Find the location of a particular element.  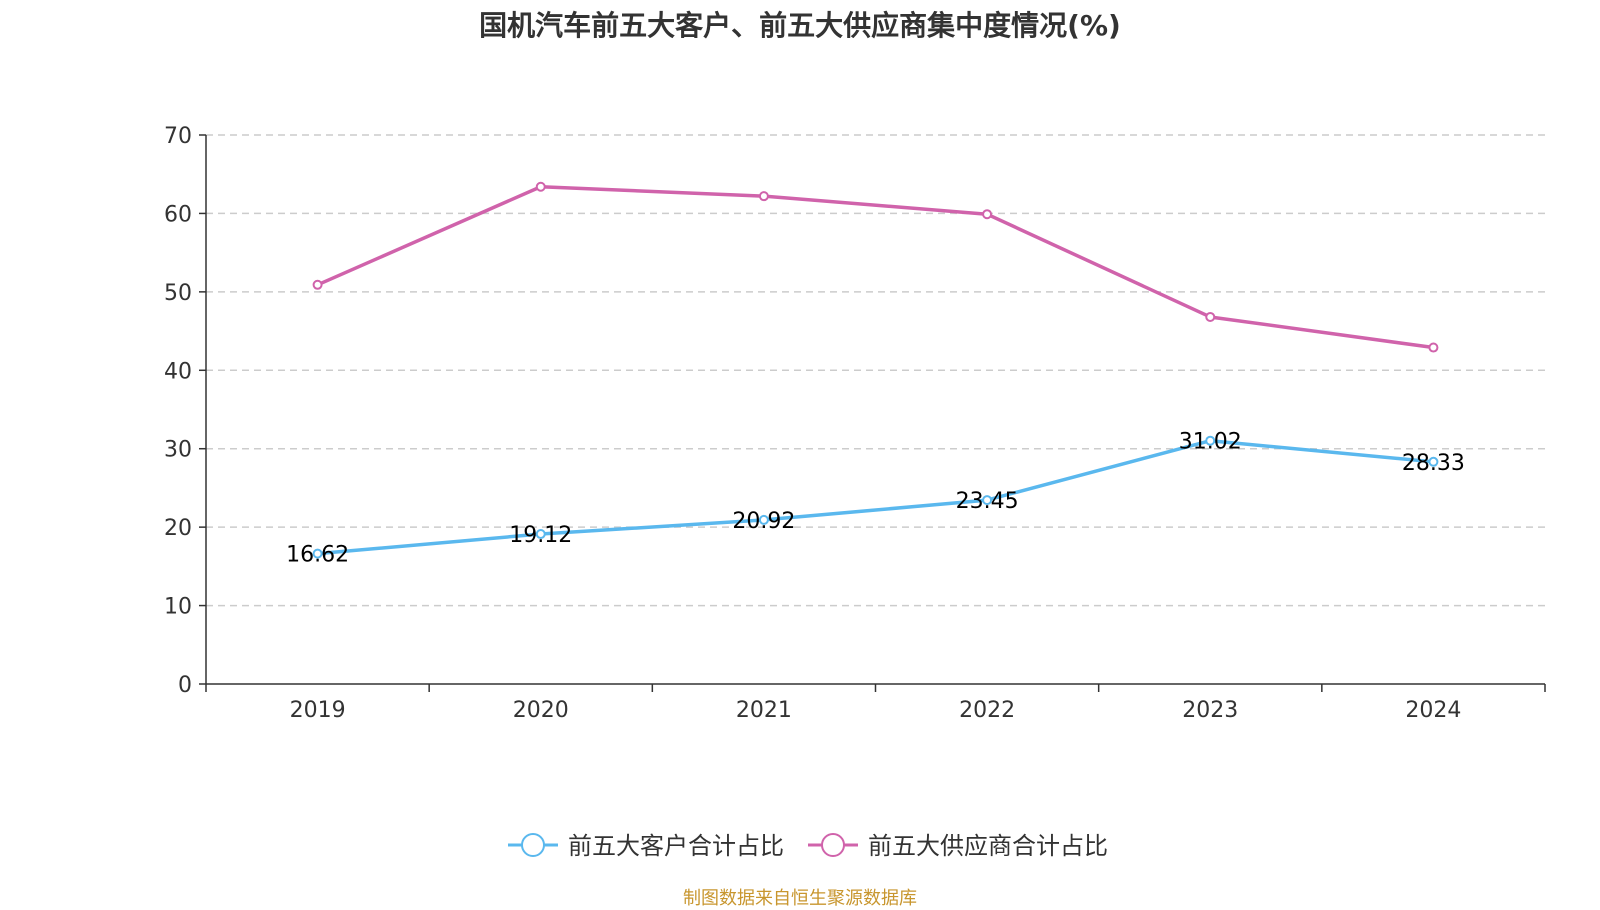

data-labels: 16.62 19.12 20.92 23.45 31.02 28.33 is located at coordinates (875, 499).